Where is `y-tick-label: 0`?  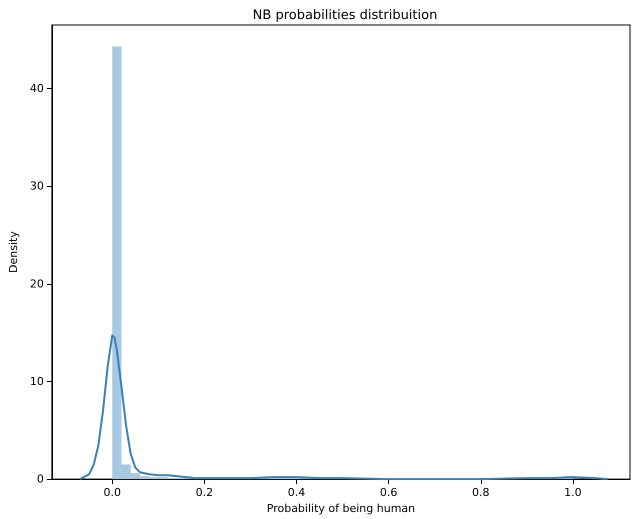
y-tick-label: 0 is located at coordinates (40, 479).